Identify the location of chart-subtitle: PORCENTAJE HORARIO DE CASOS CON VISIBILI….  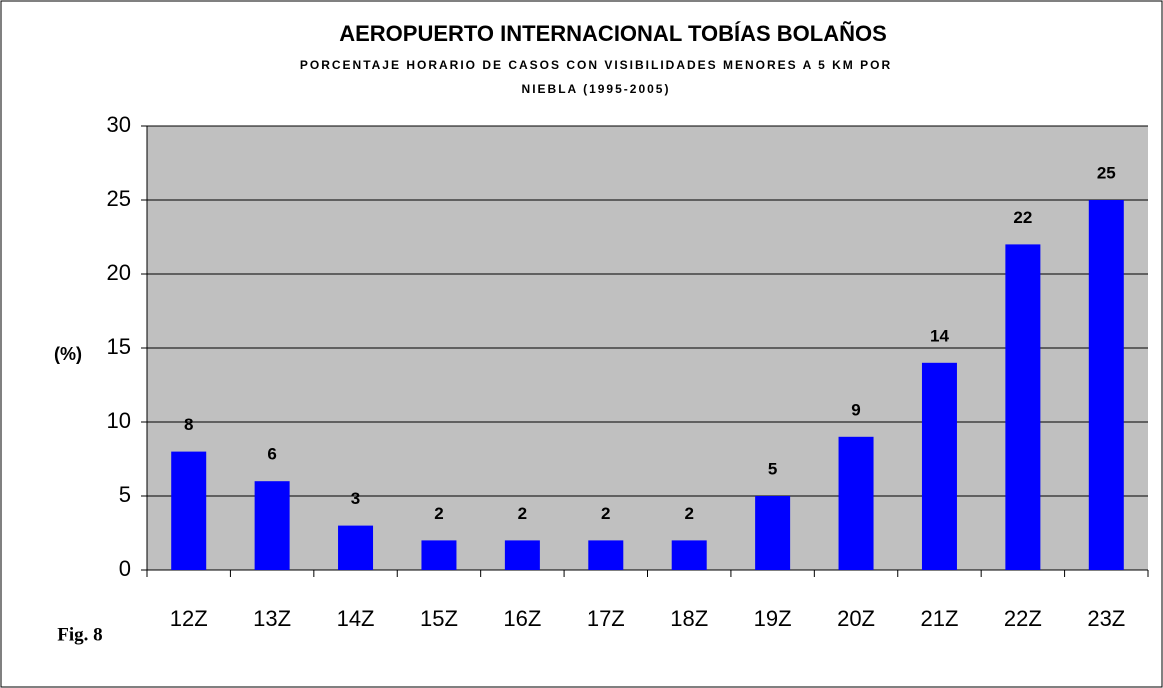
(596, 65).